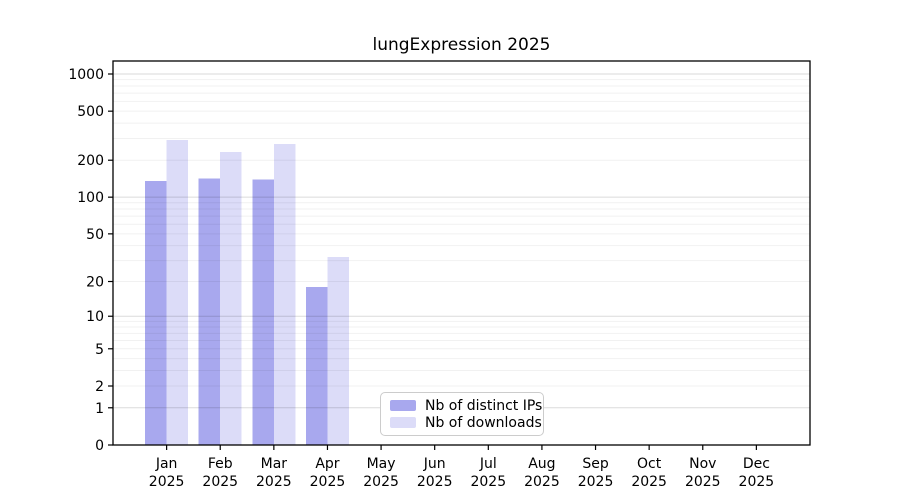 The image size is (900, 500). Describe the element at coordinates (541, 464) in the screenshot. I see `x-tick-label: Aug` at that location.